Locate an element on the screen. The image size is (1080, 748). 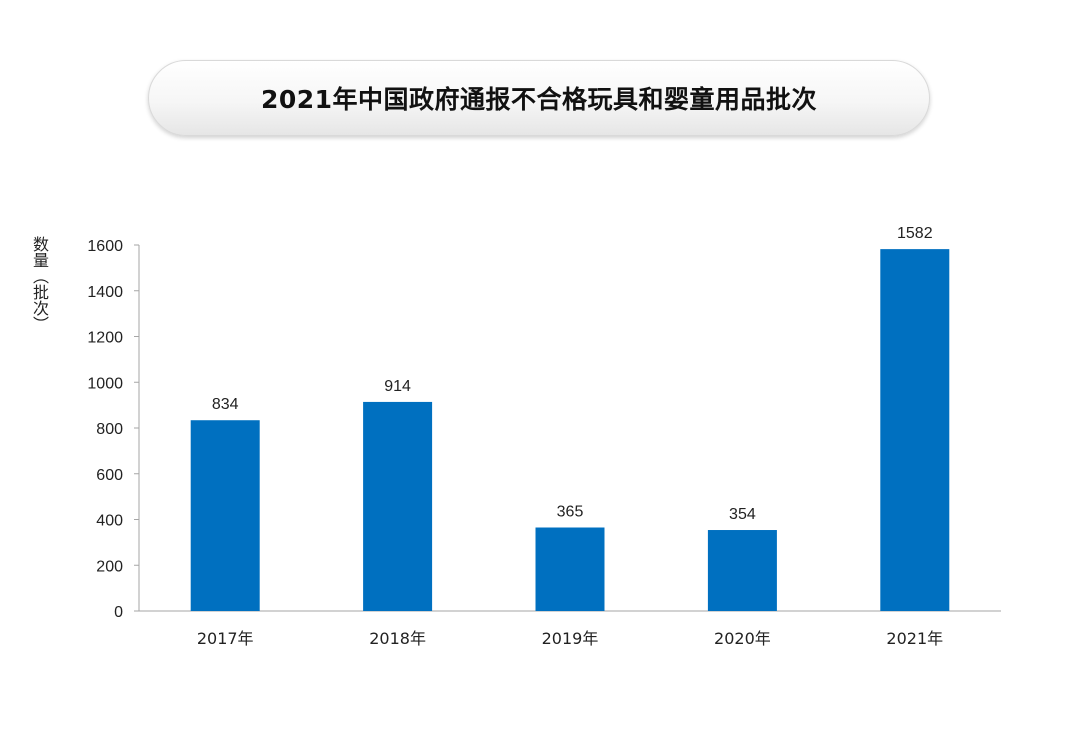
data-label: 834 is located at coordinates (225, 404).